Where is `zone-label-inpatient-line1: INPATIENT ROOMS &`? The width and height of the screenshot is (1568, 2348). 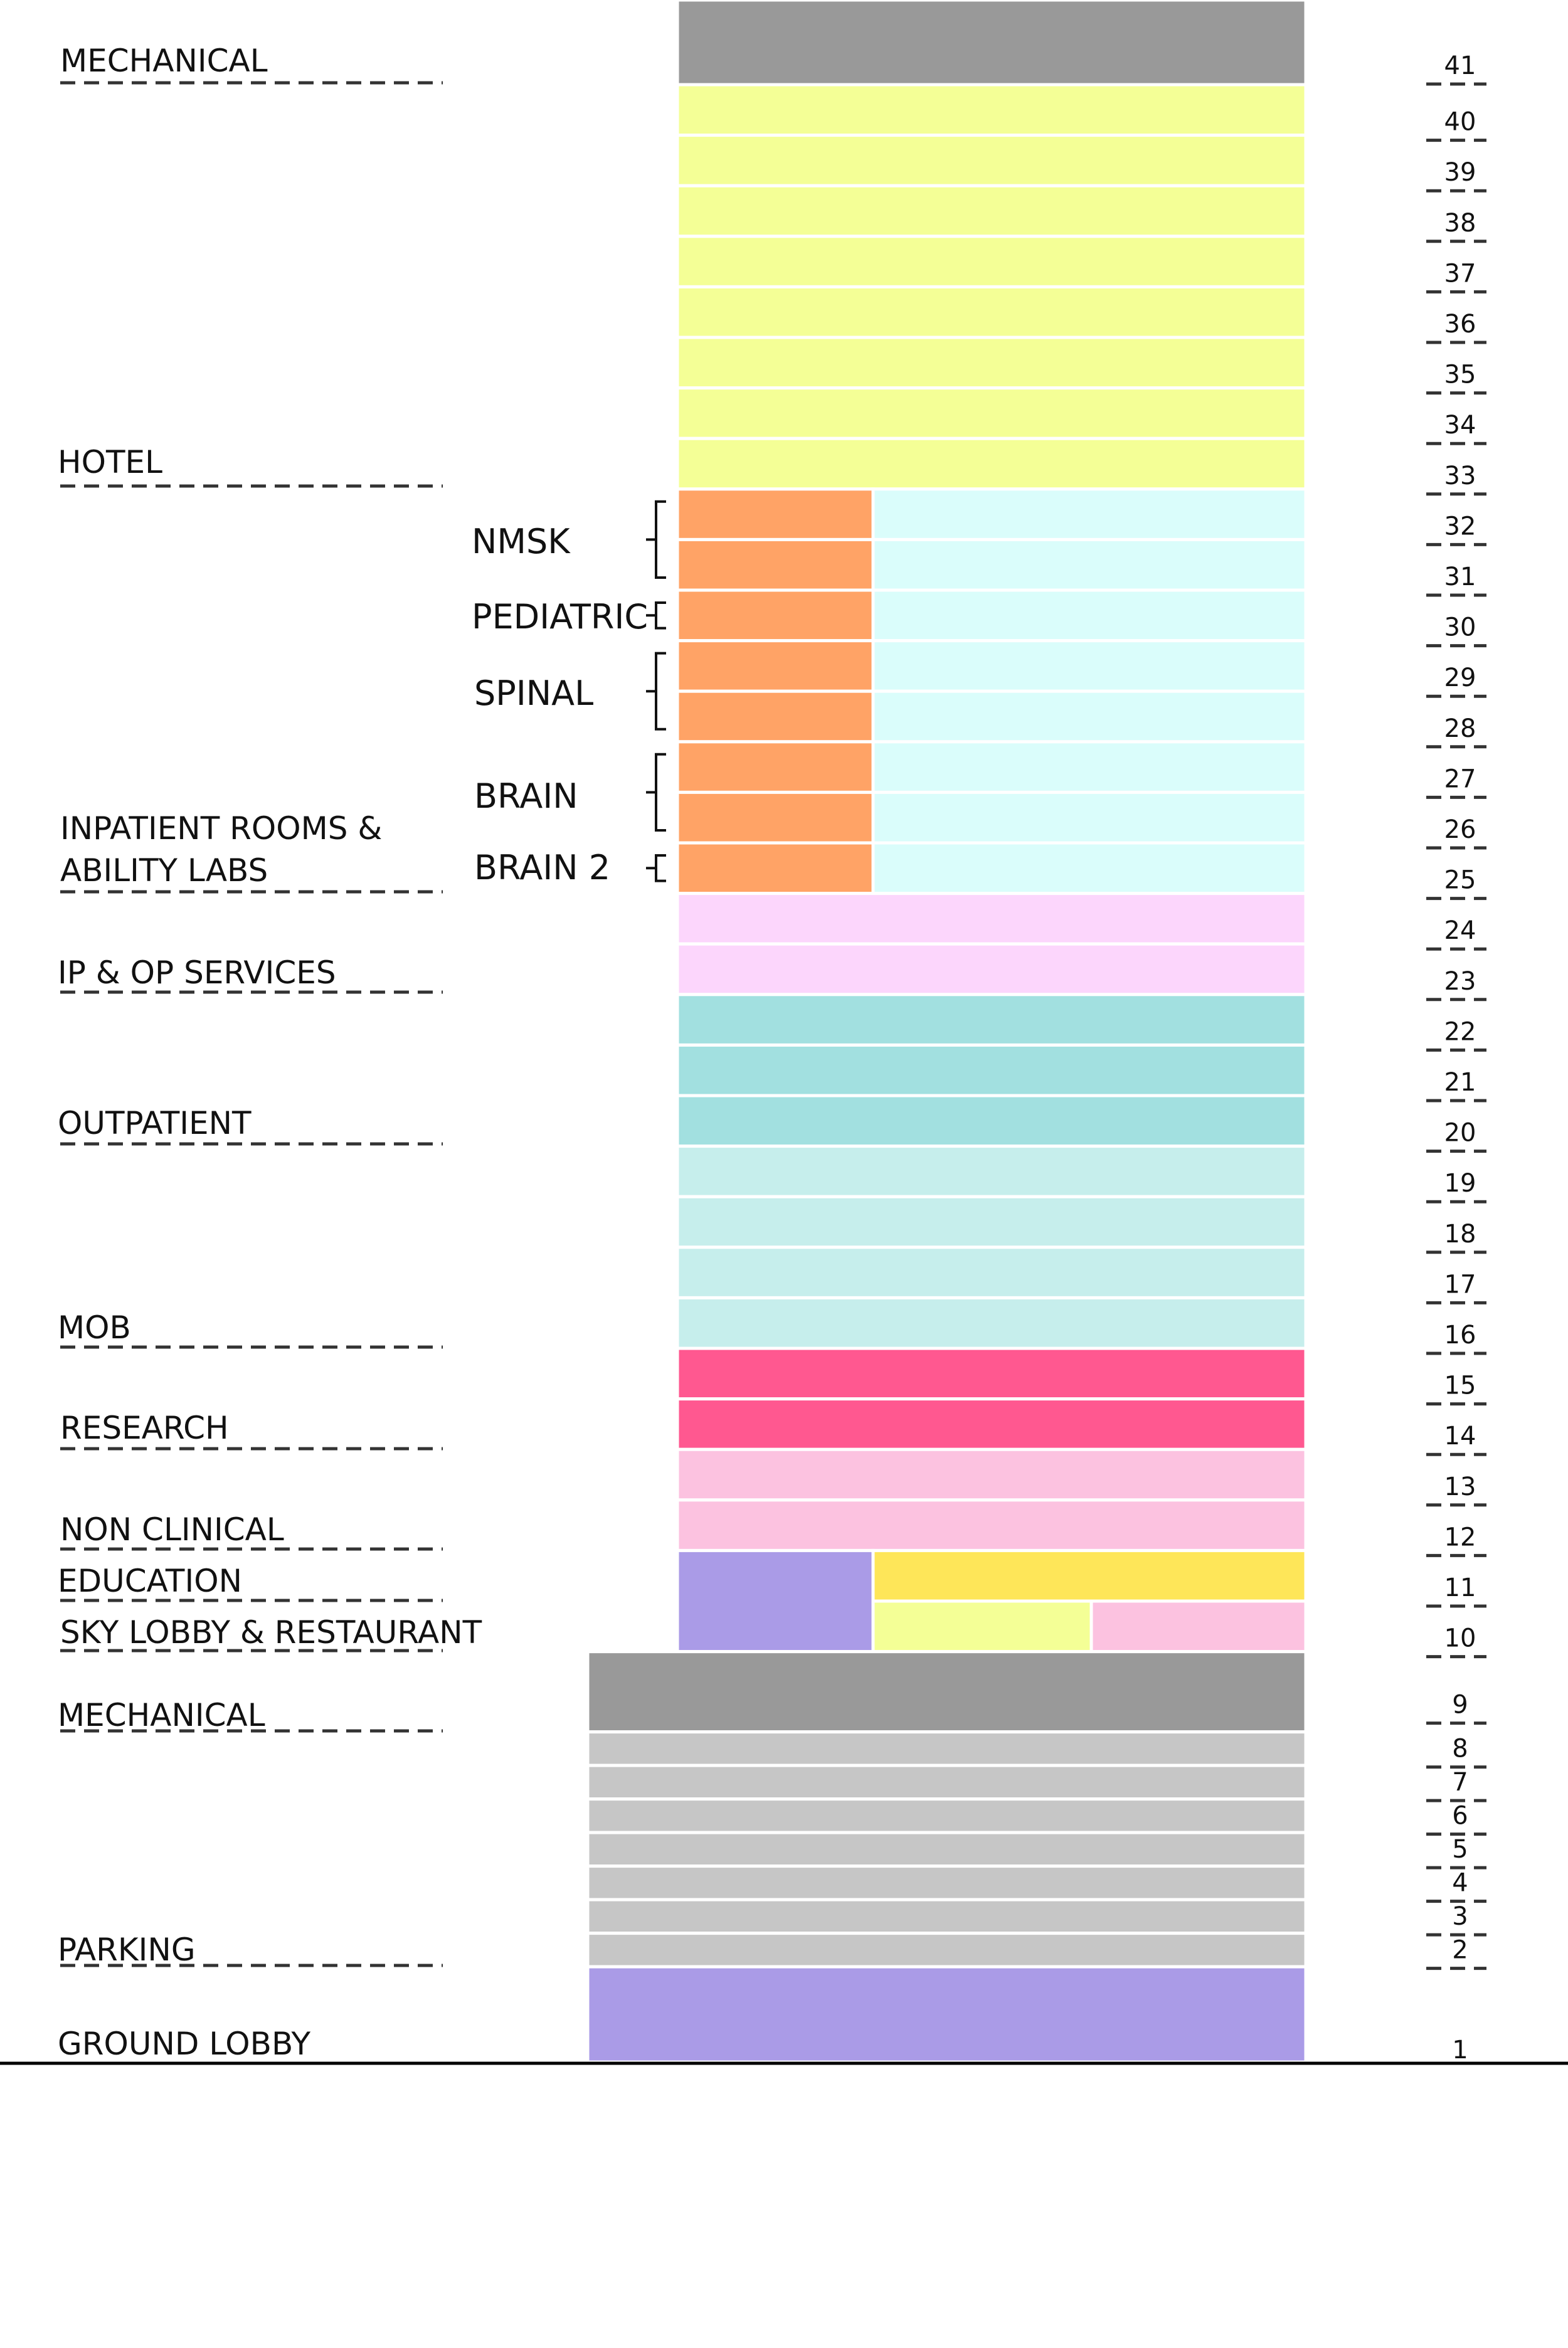
zone-label-inpatient-line1: INPATIENT ROOMS & is located at coordinates (221, 828).